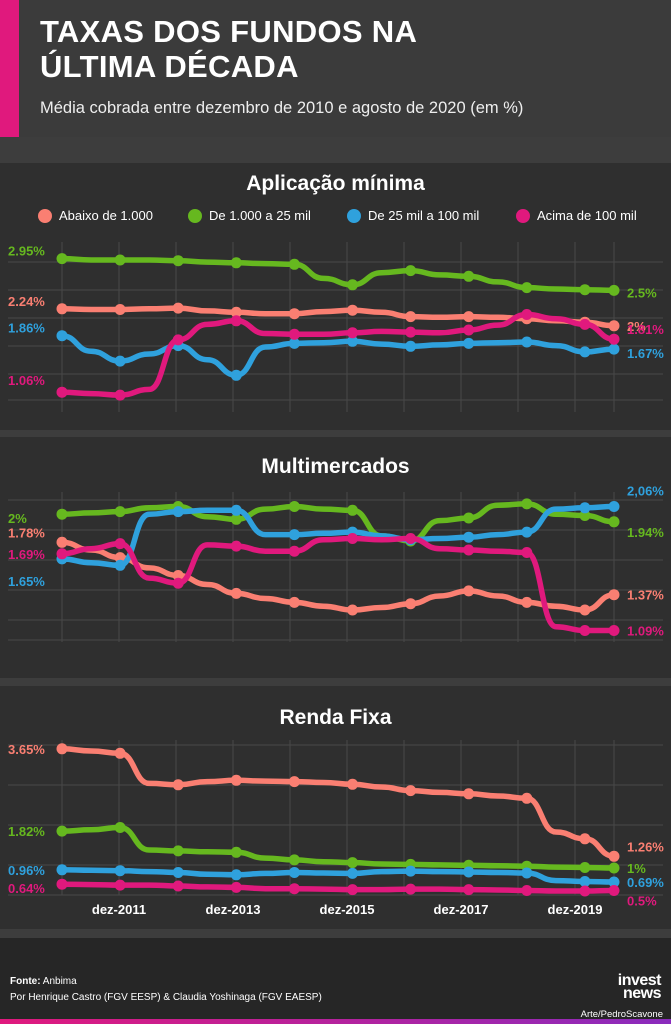  What do you see at coordinates (645, 329) in the screenshot?
I see `series-end-label: 1.81%` at bounding box center [645, 329].